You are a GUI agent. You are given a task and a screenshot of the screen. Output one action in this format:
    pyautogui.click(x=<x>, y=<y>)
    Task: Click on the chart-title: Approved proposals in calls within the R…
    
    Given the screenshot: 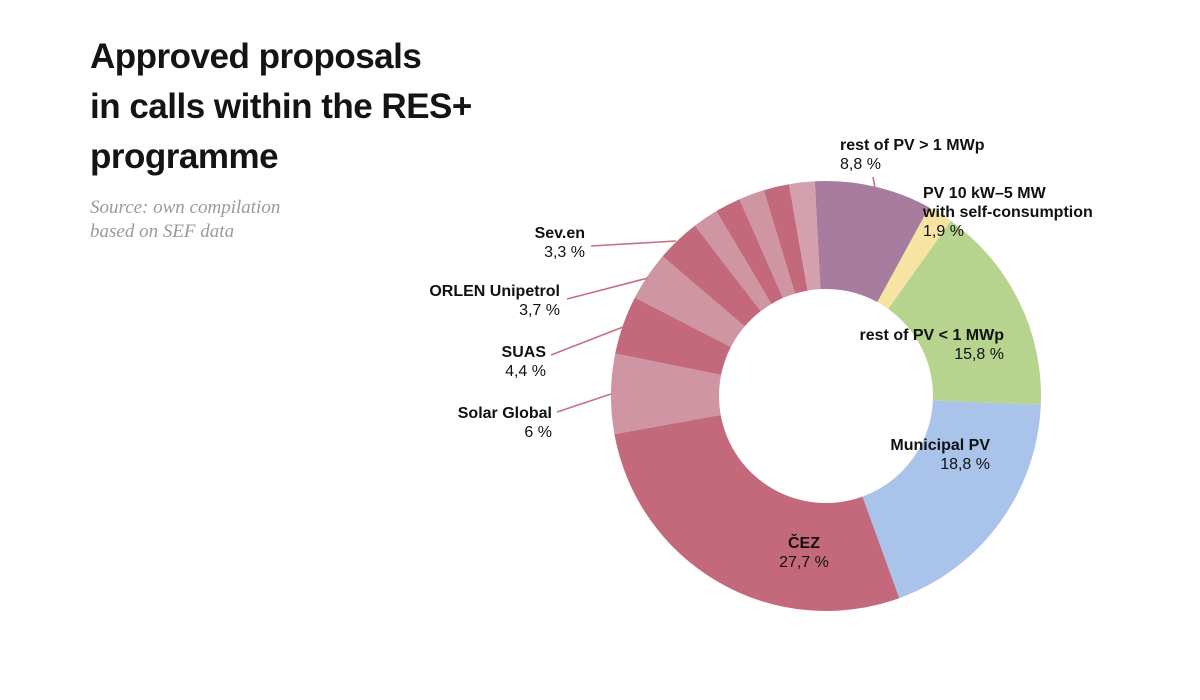 What is the action you would take?
    pyautogui.click(x=281, y=106)
    